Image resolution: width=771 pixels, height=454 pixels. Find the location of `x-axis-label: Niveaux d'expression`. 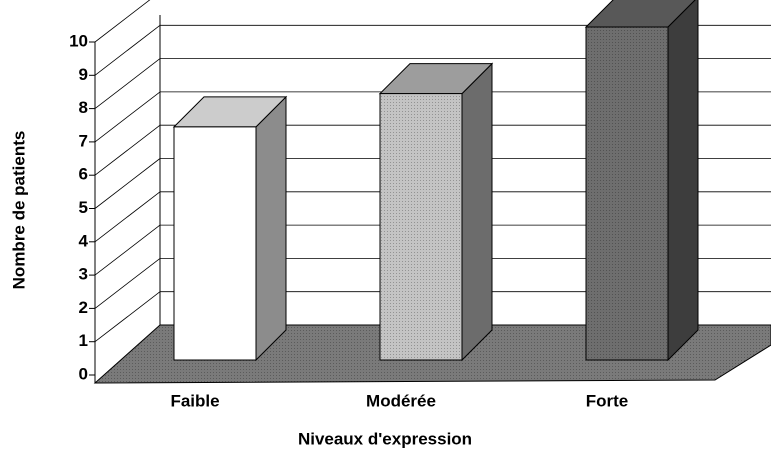

x-axis-label: Niveaux d'expression is located at coordinates (385, 438).